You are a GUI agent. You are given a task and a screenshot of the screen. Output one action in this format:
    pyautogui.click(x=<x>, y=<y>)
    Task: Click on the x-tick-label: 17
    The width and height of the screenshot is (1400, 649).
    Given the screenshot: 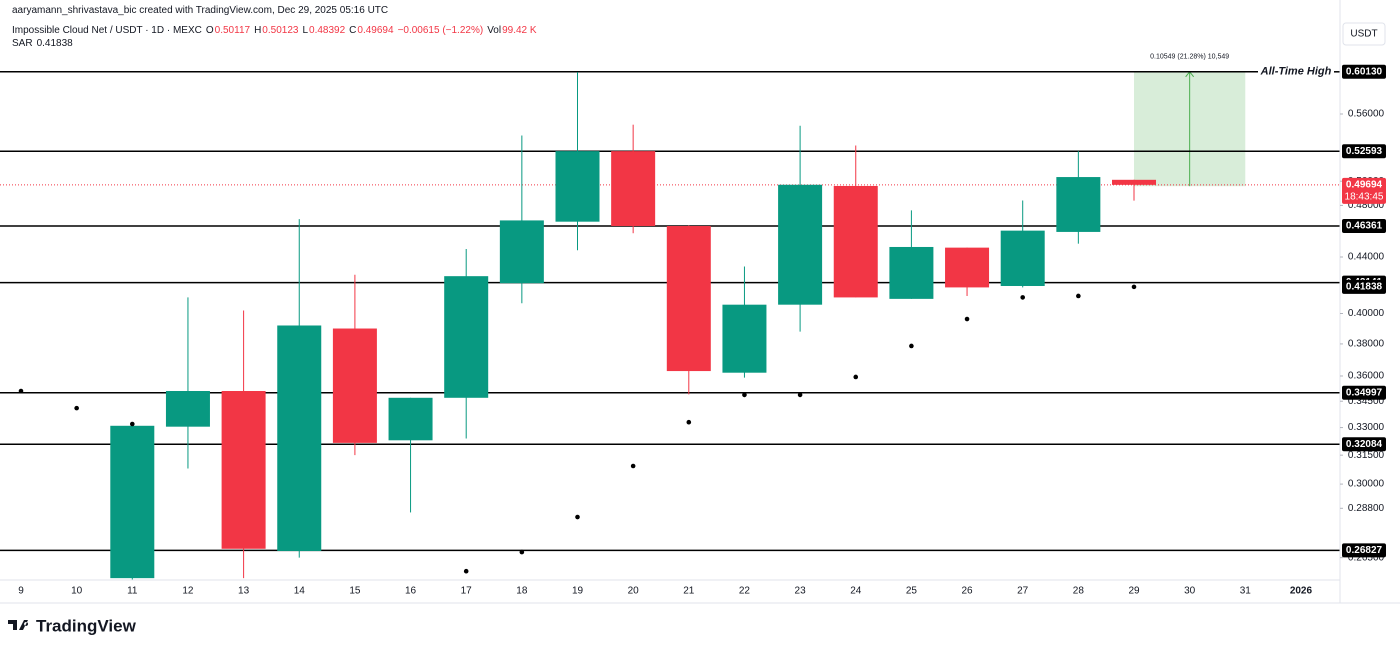 What is the action you would take?
    pyautogui.click(x=467, y=591)
    